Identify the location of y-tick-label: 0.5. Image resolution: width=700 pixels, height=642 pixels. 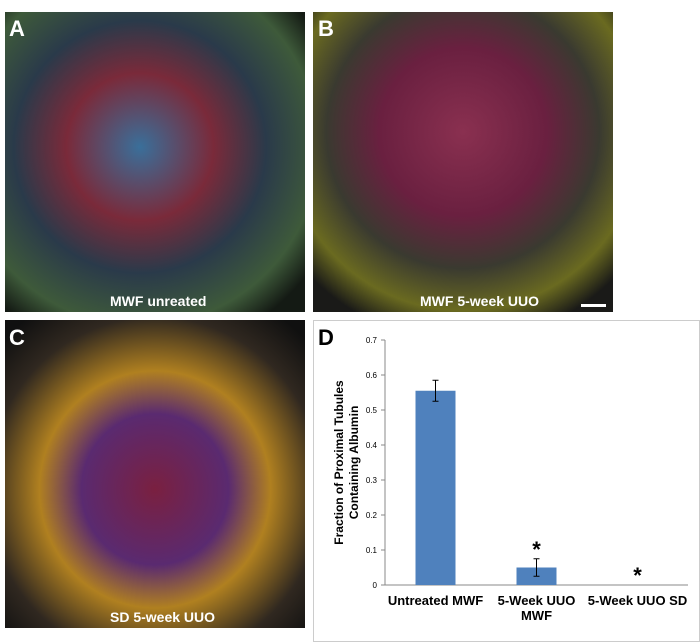
(372, 410).